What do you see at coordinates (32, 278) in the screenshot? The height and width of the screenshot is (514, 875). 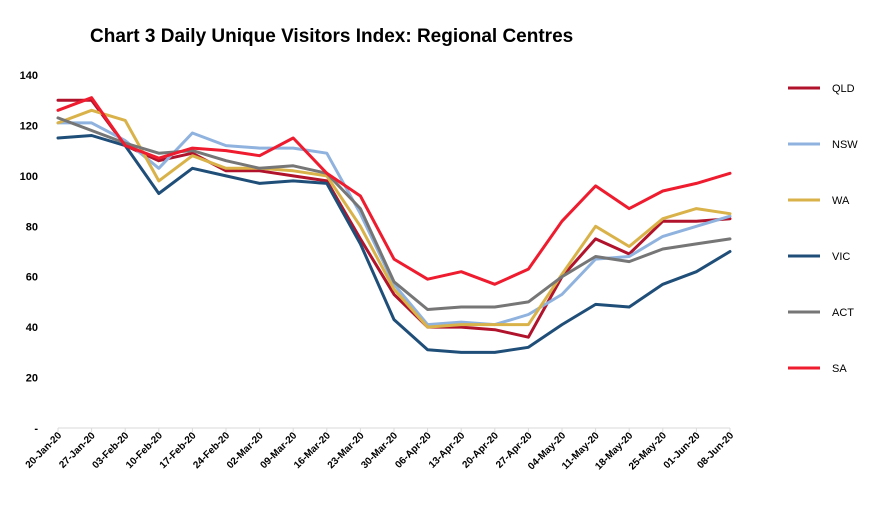 I see `y-tick-label: 60` at bounding box center [32, 278].